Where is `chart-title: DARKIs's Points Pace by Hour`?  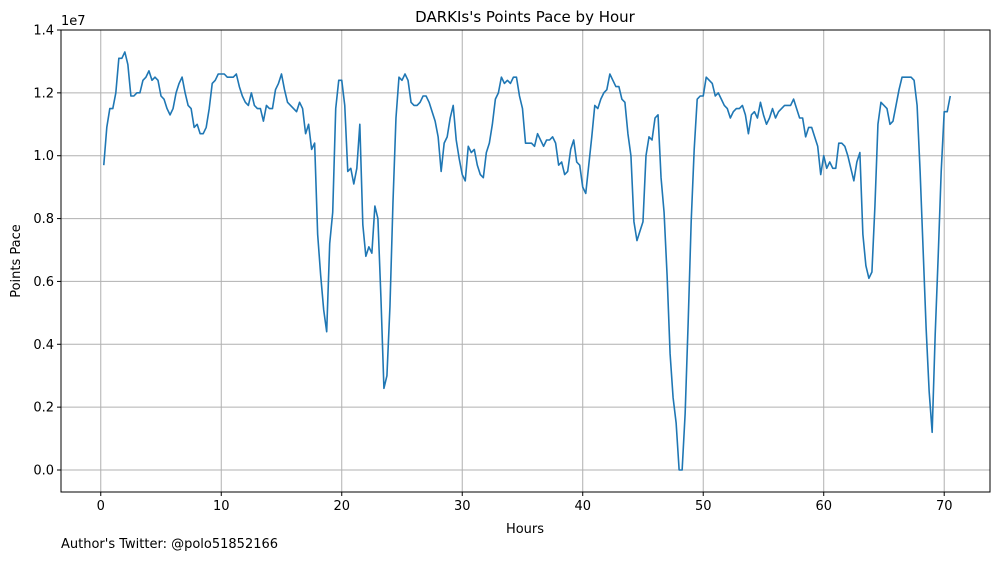 chart-title: DARKIs's Points Pace by Hour is located at coordinates (525, 17).